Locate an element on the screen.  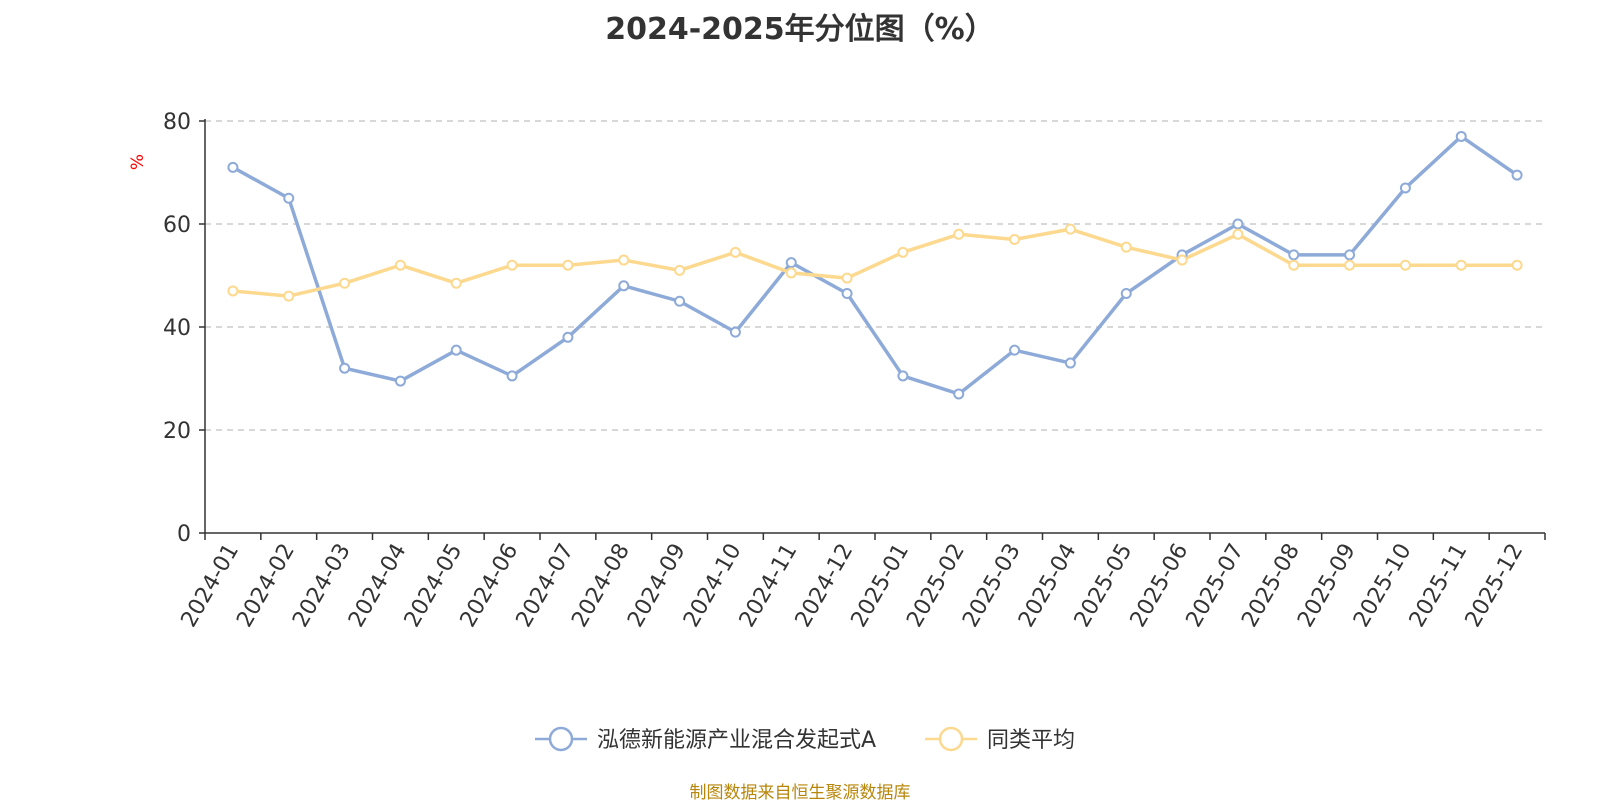
y-tick-label: 20 is located at coordinates (177, 431).